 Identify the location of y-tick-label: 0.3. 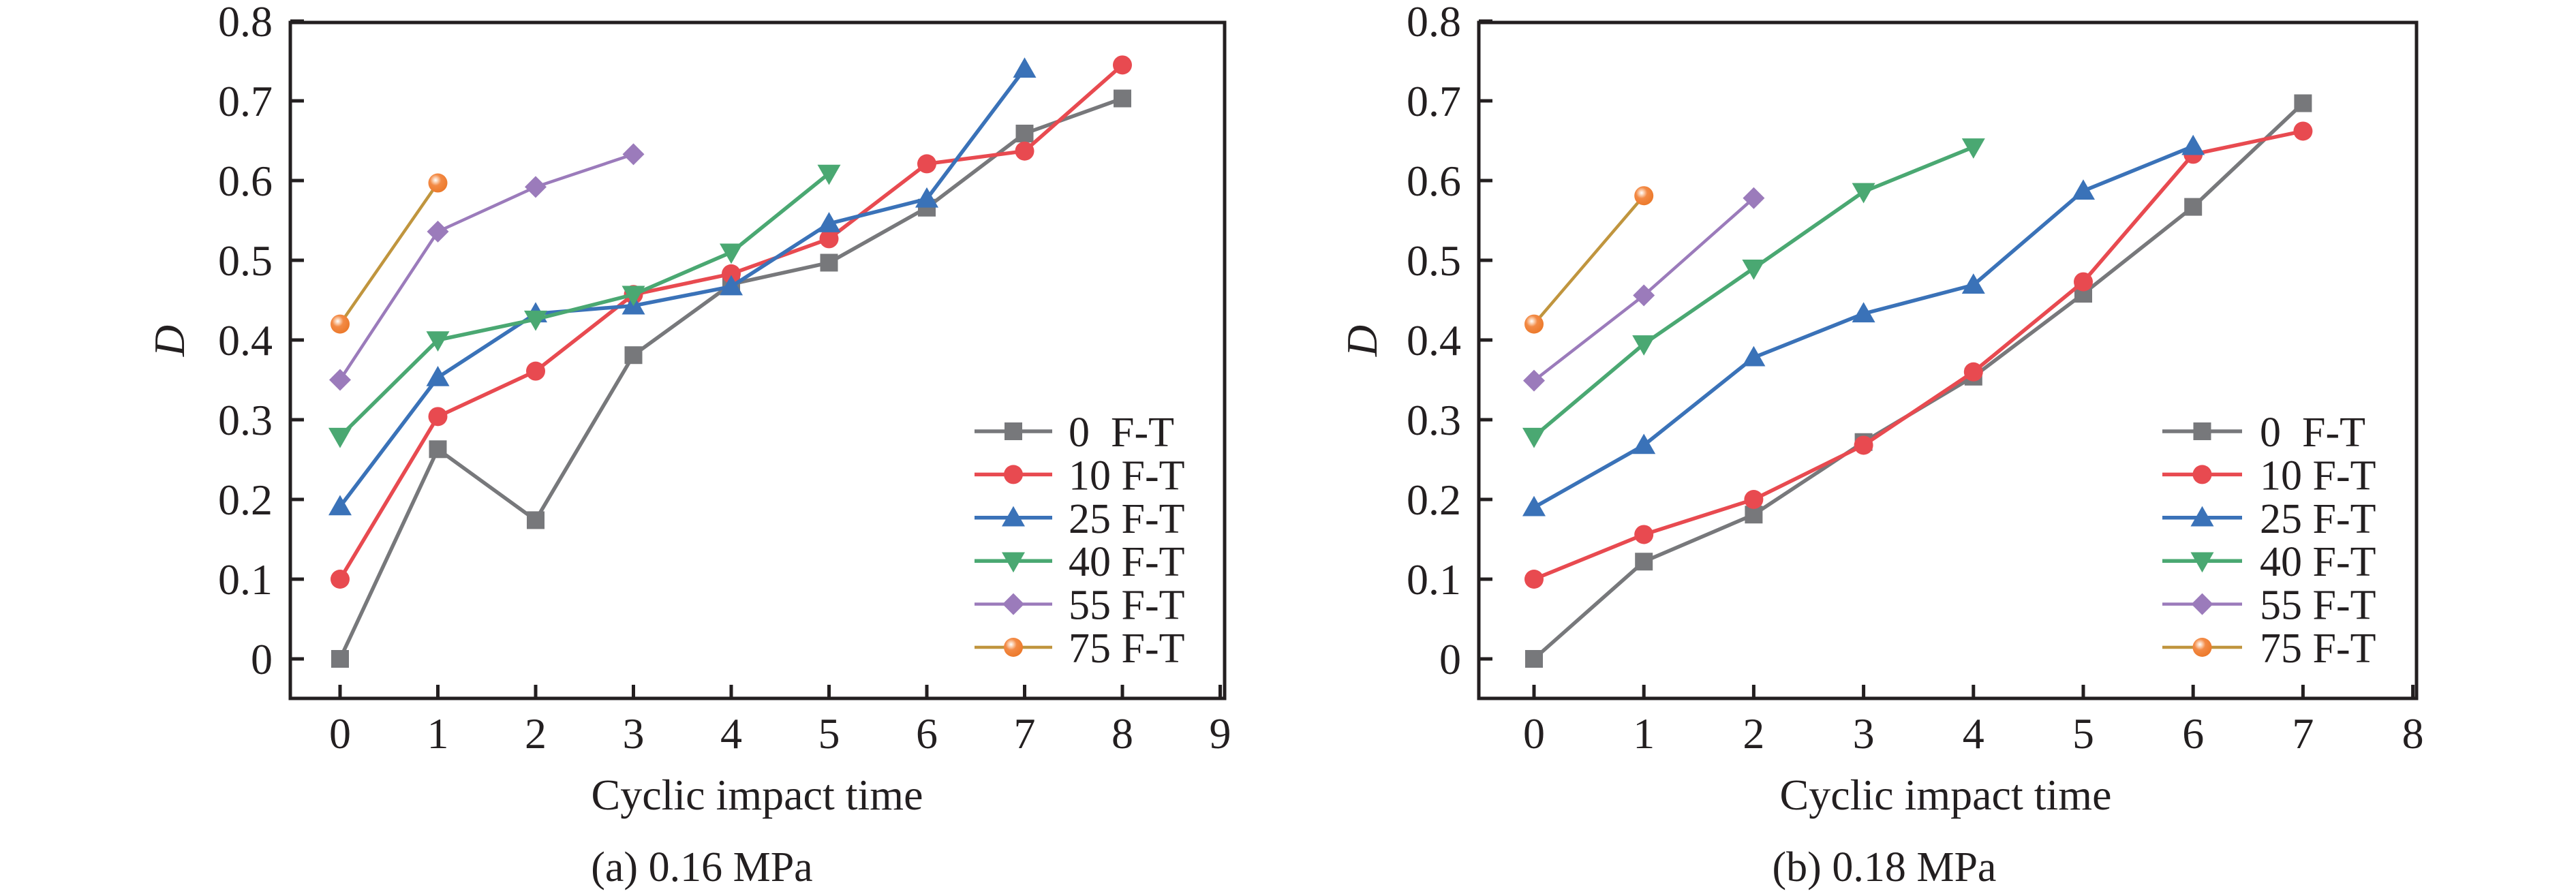
(1434, 420).